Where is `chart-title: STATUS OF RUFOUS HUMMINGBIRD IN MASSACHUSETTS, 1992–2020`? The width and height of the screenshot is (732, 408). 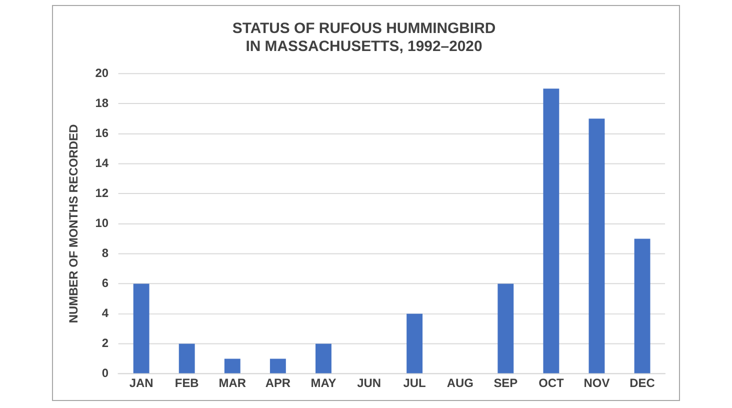
chart-title: STATUS OF RUFOUS HUMMINGBIRD IN MASSACHUSETTS, 1992–2020 is located at coordinates (364, 37).